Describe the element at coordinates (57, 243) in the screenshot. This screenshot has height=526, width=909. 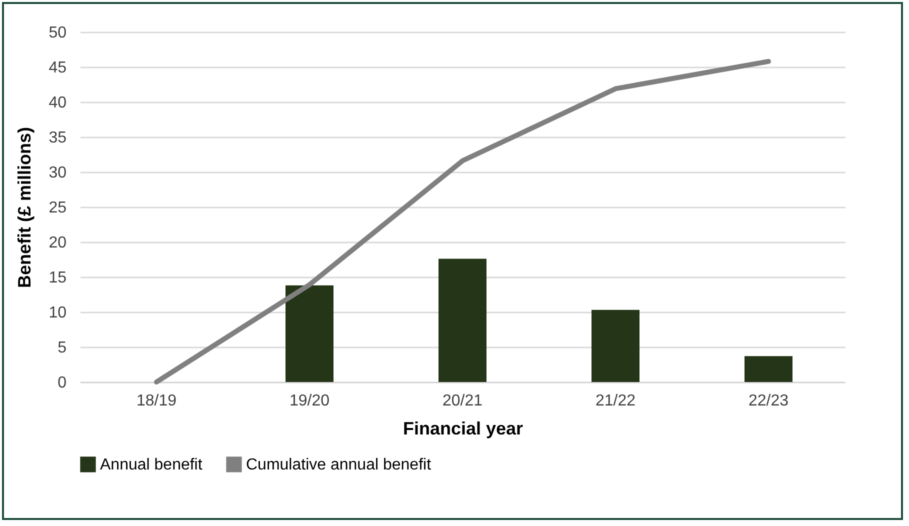
I see `y-tick-label: 20` at that location.